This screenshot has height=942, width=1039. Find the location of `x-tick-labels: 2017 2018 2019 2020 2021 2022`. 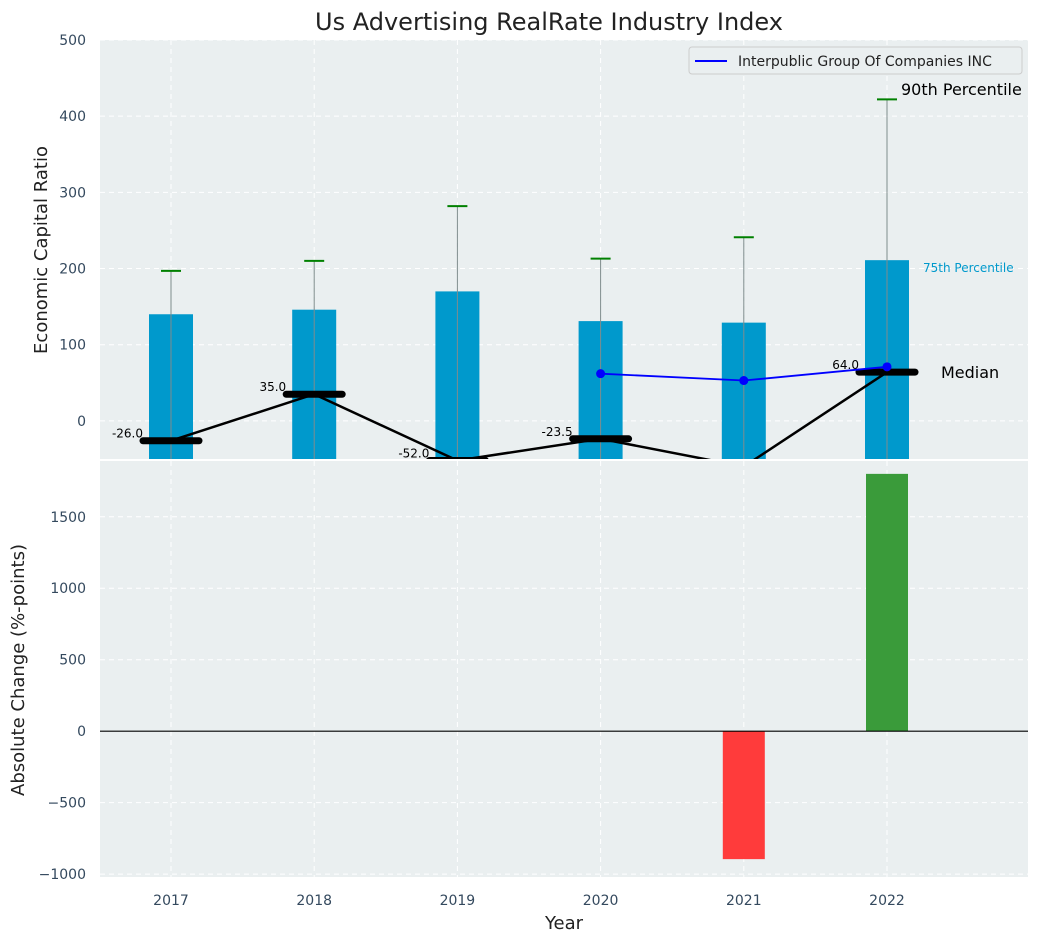

x-tick-labels: 2017 2018 2019 2020 2021 2022 is located at coordinates (529, 901).